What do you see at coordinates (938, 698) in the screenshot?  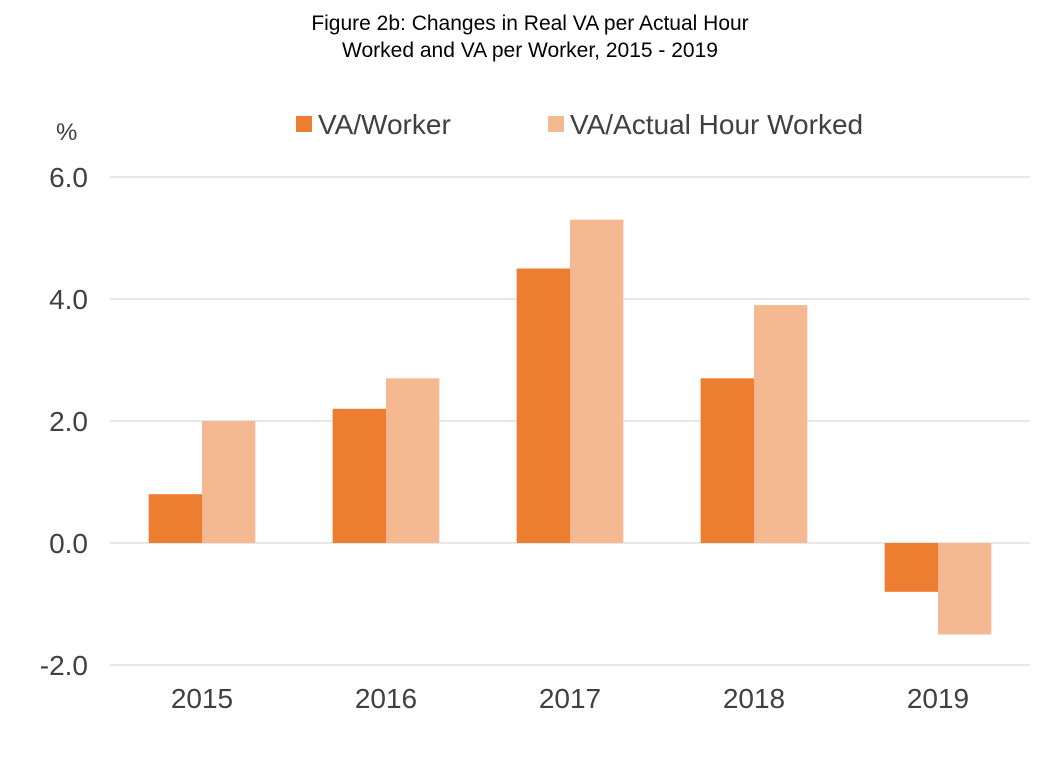 I see `x-tick-label: 2019` at bounding box center [938, 698].